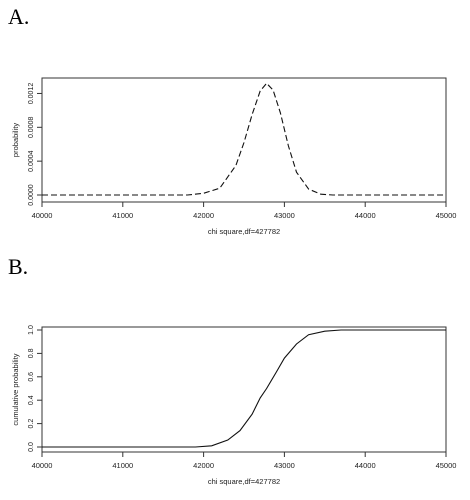 Image resolution: width=470 pixels, height=500 pixels. Describe the element at coordinates (31, 353) in the screenshot. I see `y-tick-label: 0.8` at that location.